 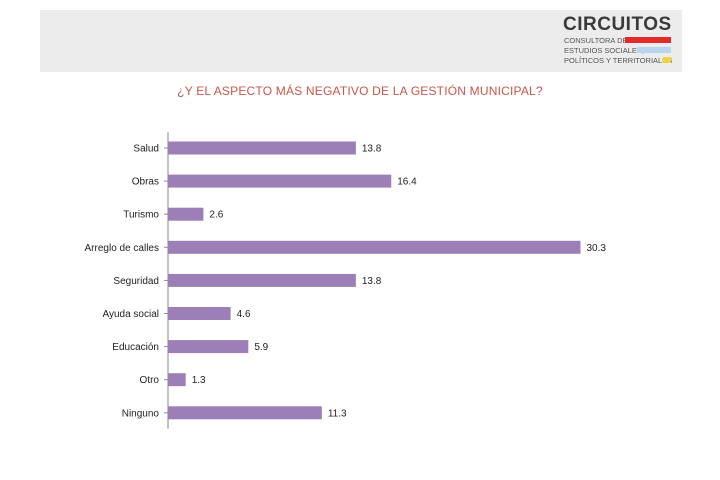 What do you see at coordinates (648, 40) in the screenshot?
I see `logo-red-bar` at bounding box center [648, 40].